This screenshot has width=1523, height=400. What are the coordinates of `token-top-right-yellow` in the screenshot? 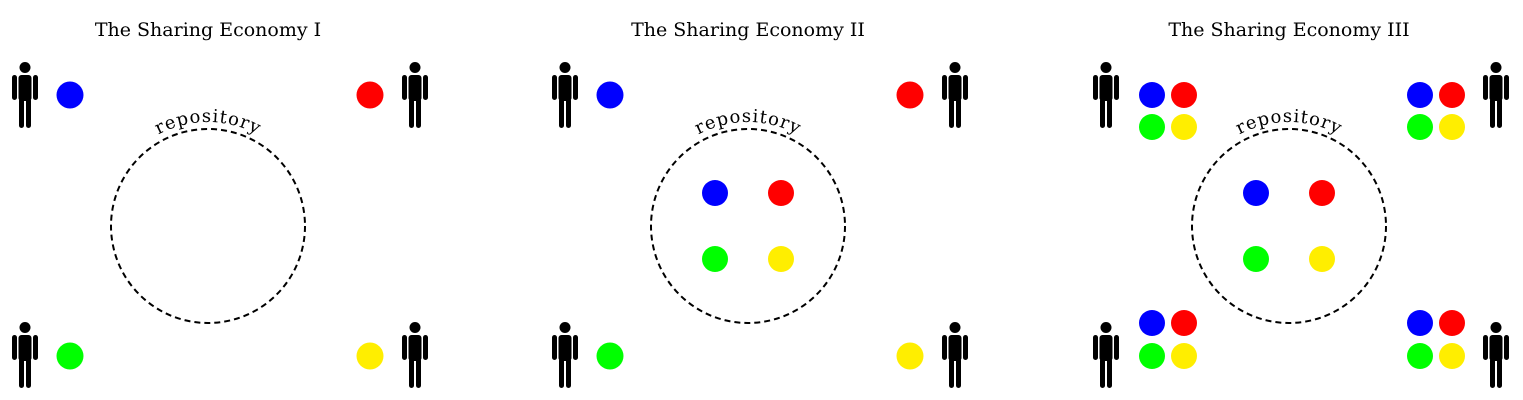 It's located at (1452, 127).